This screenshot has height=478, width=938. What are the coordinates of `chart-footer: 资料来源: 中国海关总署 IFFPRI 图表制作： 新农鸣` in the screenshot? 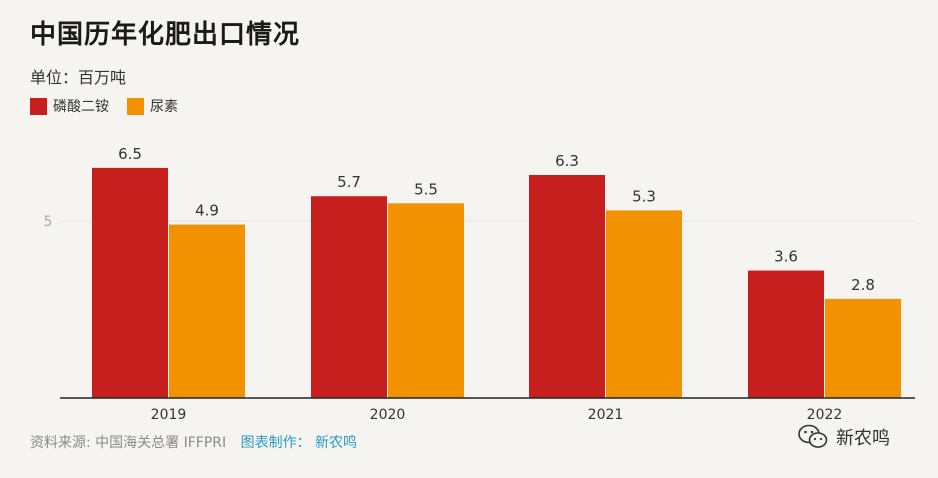 It's located at (193, 442).